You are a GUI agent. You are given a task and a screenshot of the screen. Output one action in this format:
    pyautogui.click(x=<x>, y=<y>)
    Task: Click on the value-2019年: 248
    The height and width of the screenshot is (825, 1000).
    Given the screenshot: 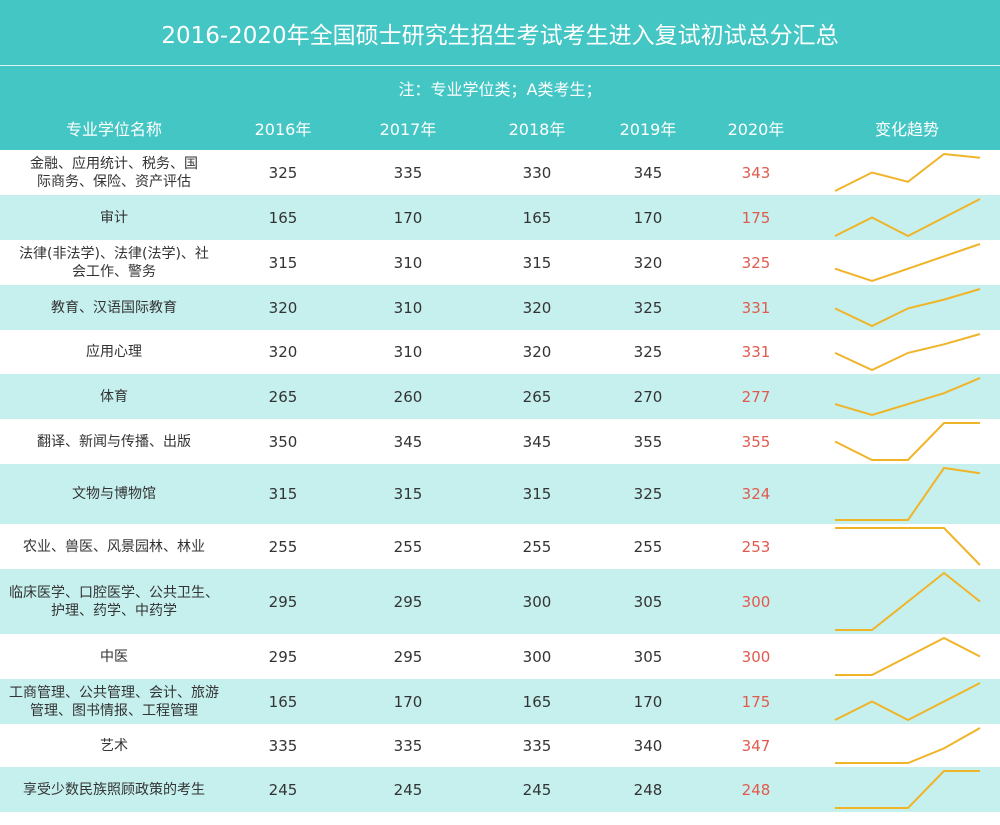 What is the action you would take?
    pyautogui.click(x=648, y=789)
    